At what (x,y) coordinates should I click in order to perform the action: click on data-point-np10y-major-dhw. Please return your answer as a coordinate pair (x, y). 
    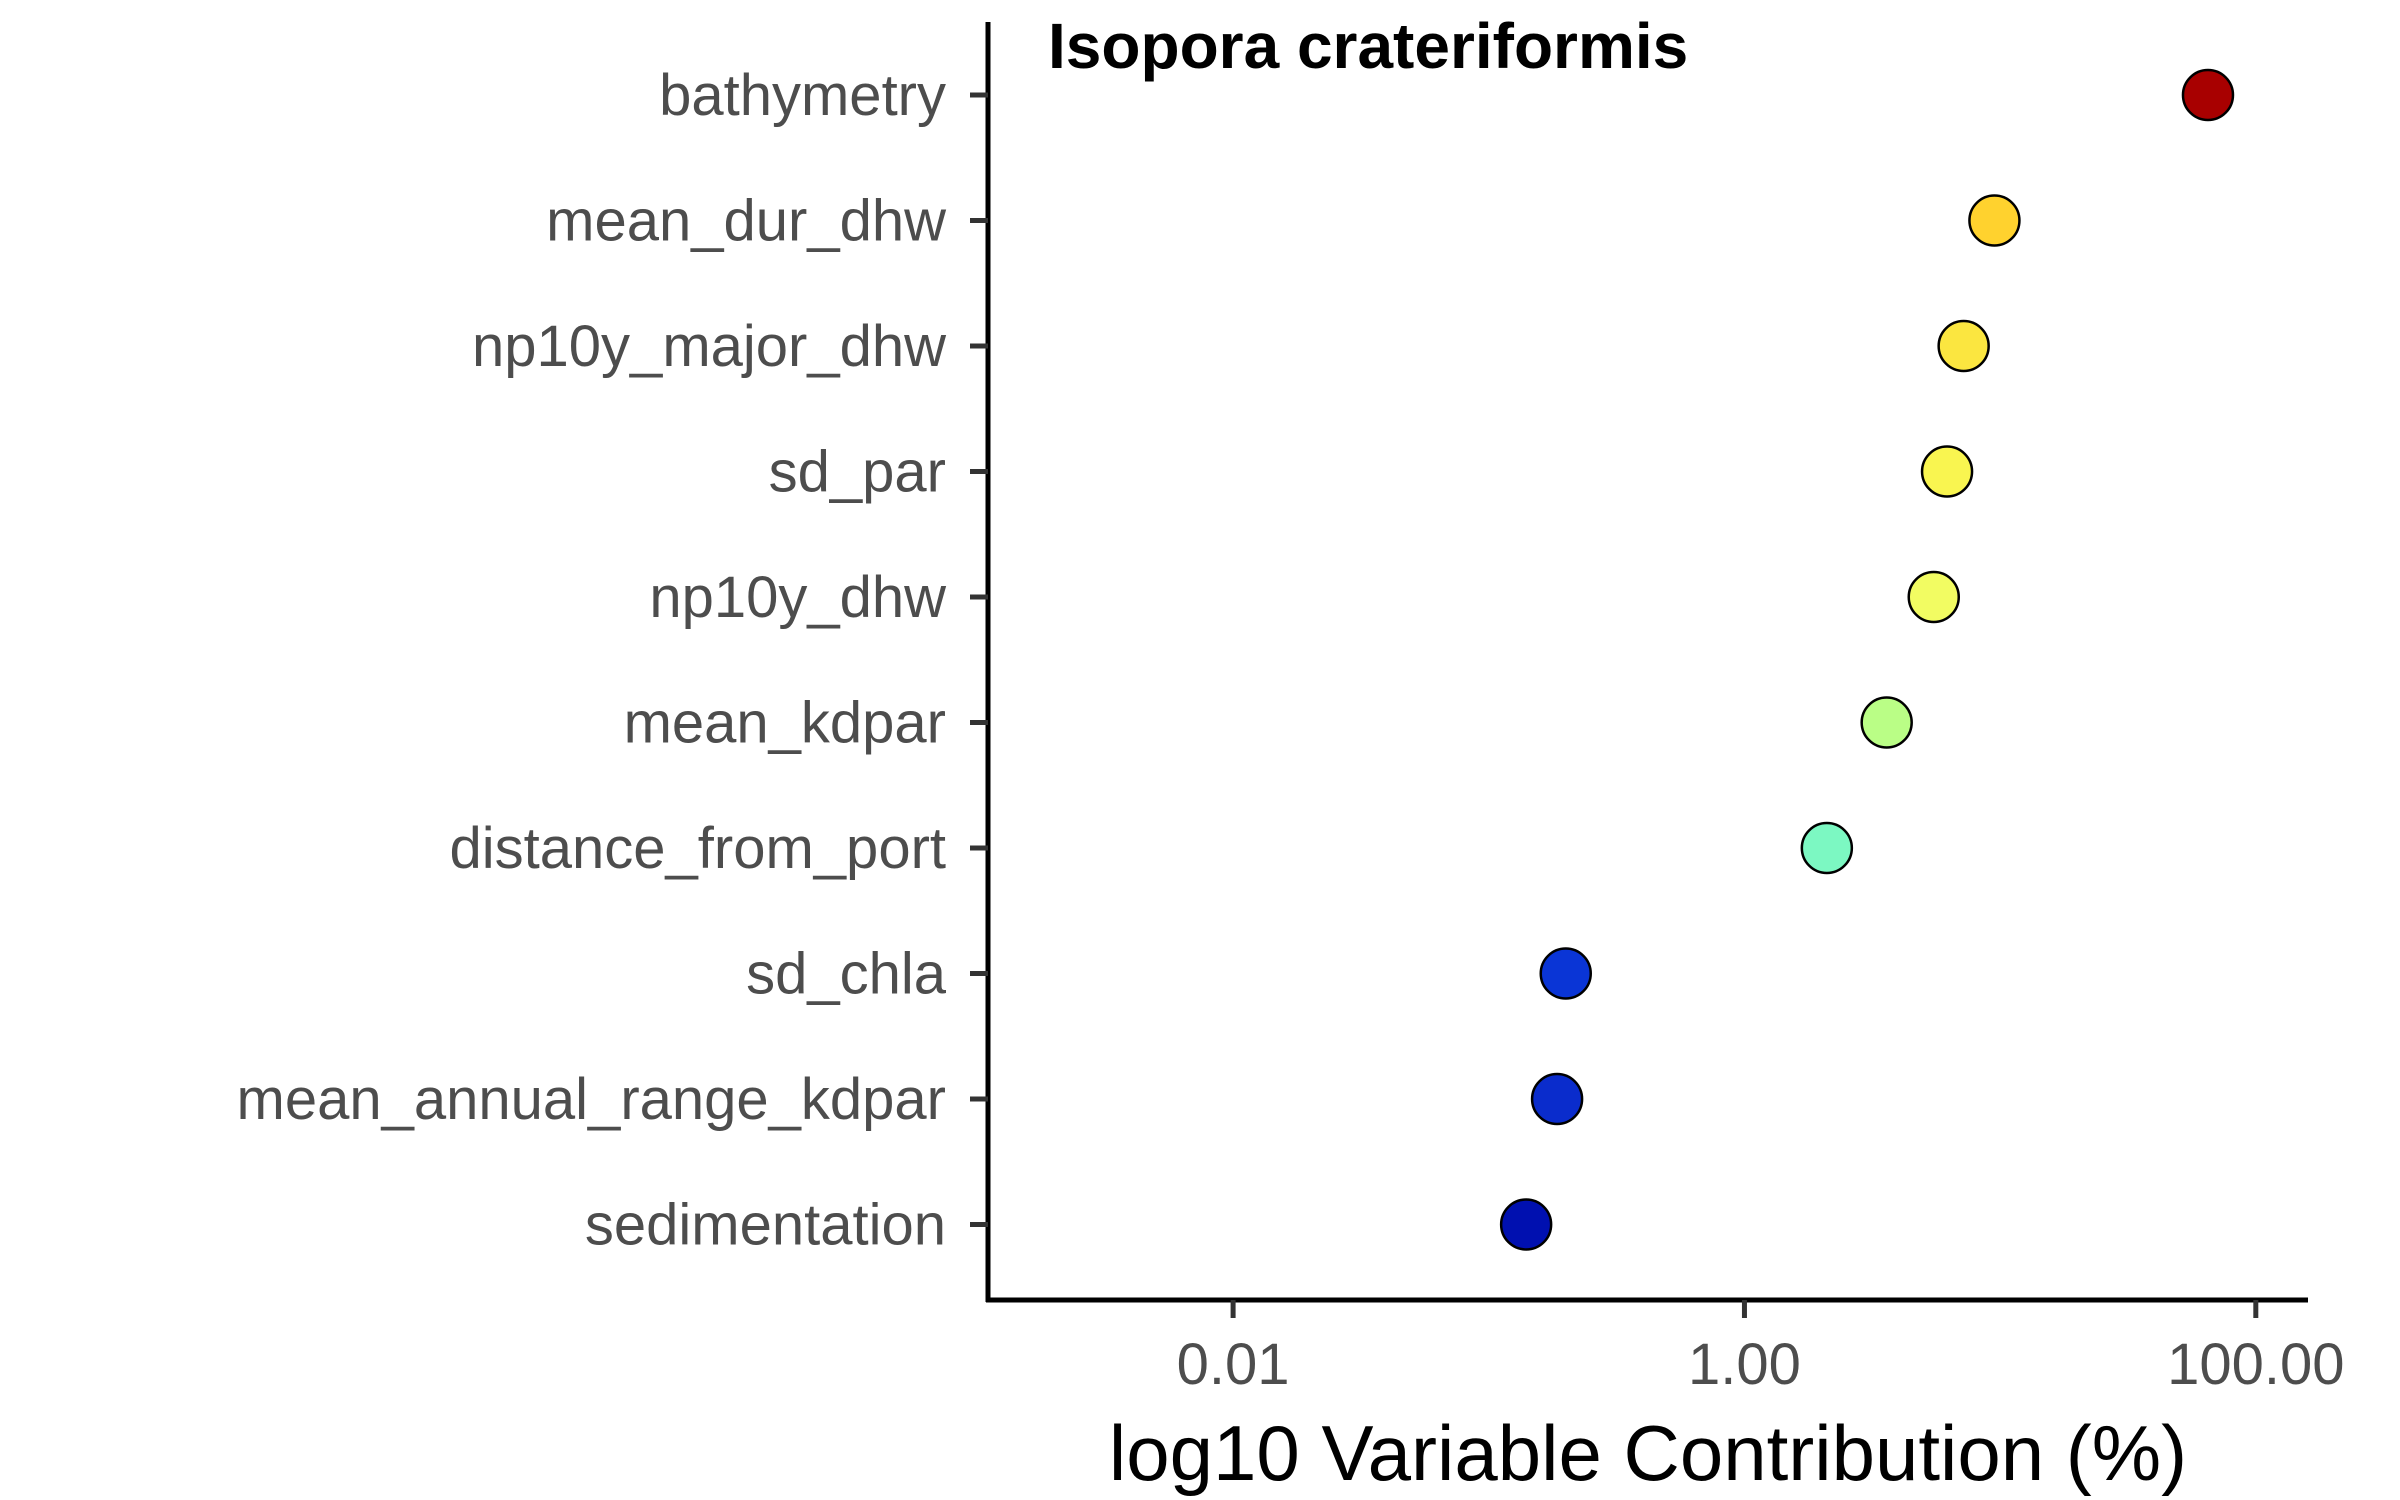
    Looking at the image, I should click on (1963, 346).